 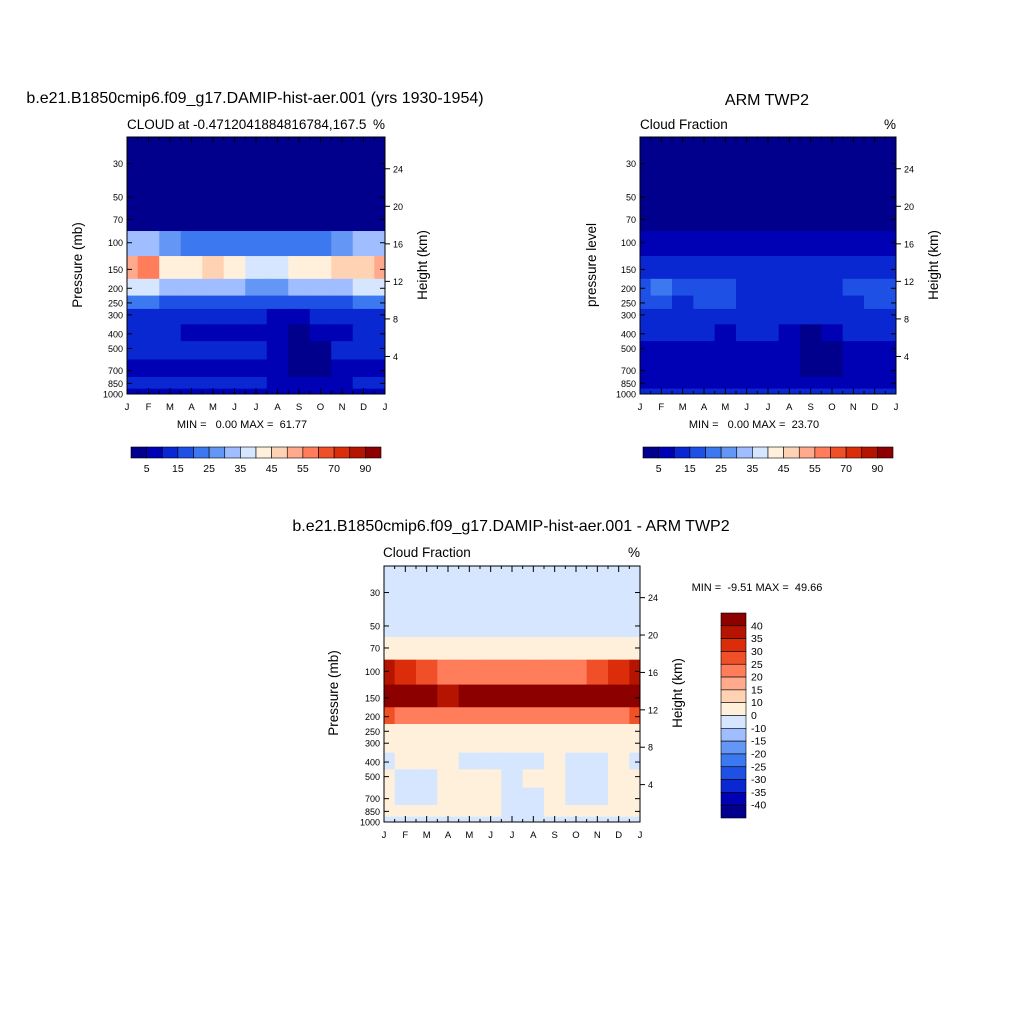 I want to click on colorbar-label: 15, so click(x=178, y=469).